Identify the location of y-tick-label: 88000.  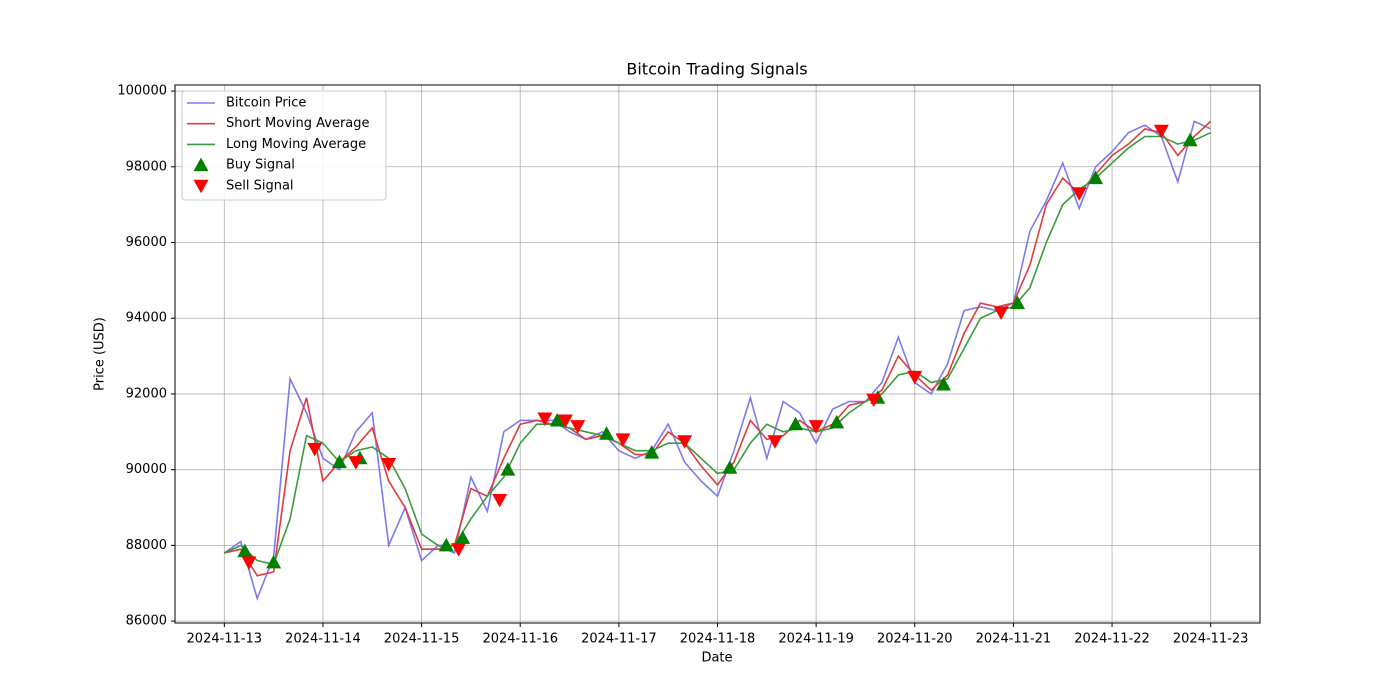
(146, 545).